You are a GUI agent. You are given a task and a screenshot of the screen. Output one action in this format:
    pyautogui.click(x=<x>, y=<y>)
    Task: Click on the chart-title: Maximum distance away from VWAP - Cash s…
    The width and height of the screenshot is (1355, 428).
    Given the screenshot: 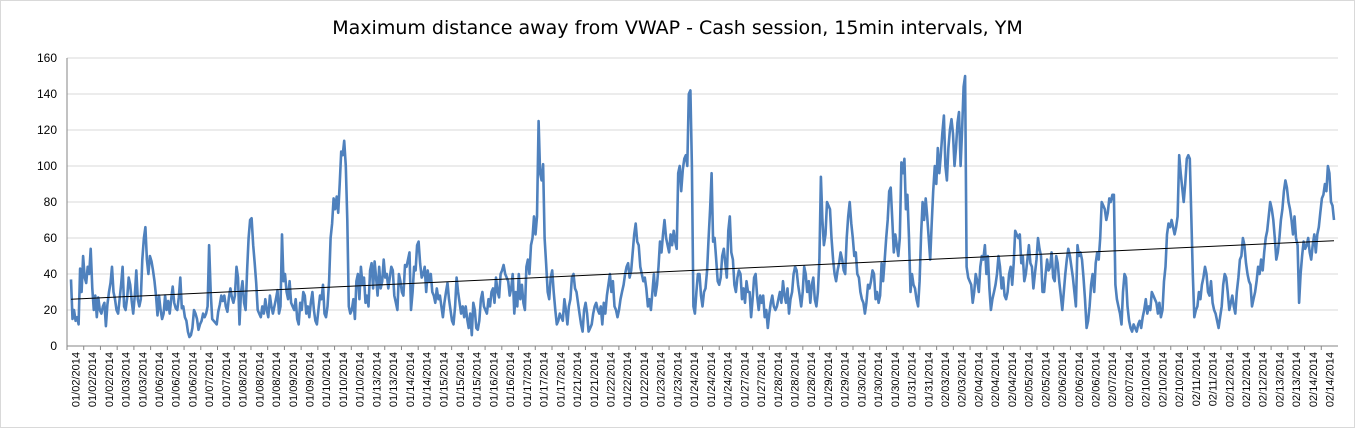 What is the action you would take?
    pyautogui.click(x=677, y=28)
    